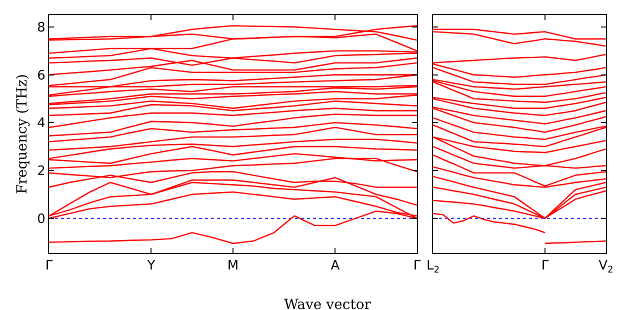 This screenshot has height=310, width=629. What do you see at coordinates (41, 172) in the screenshot?
I see `y-tick-label: 2` at bounding box center [41, 172].